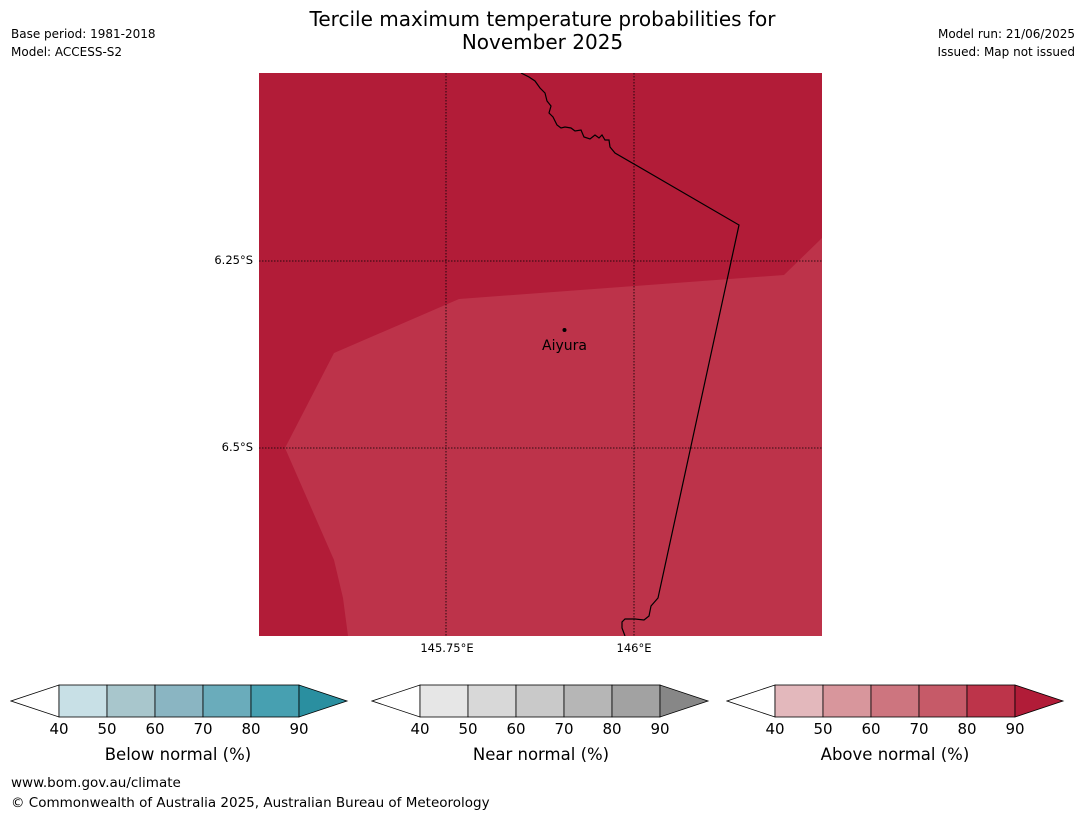 This screenshot has height=816, width=1085. I want to click on place-label: Aiyura, so click(564, 346).